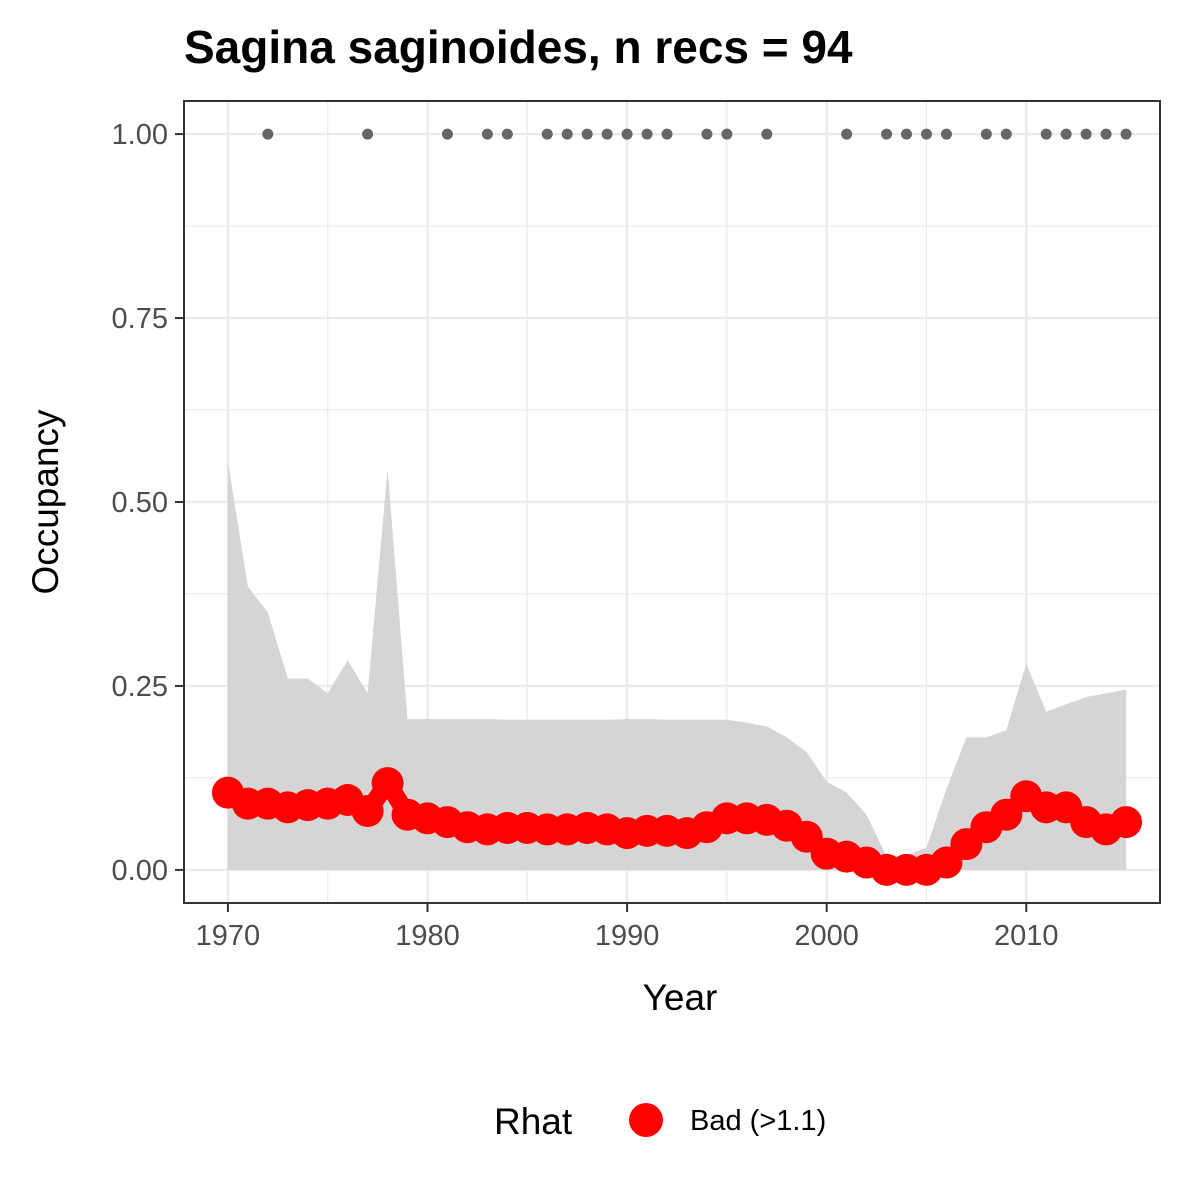 The image size is (1200, 1200). What do you see at coordinates (697, 134) in the screenshot?
I see `record-points` at bounding box center [697, 134].